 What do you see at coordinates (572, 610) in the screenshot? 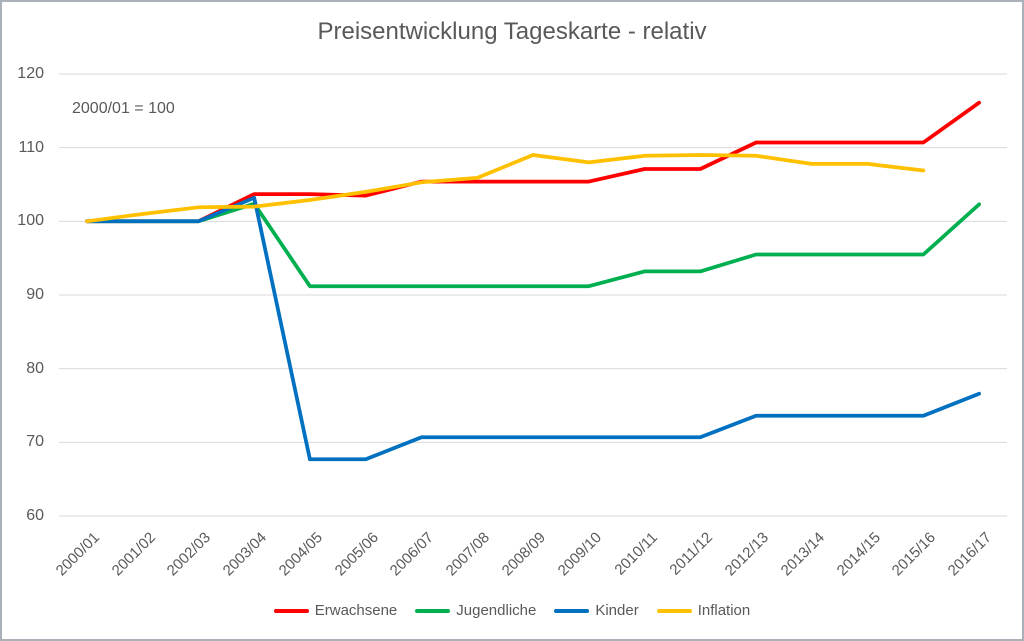
I see `legend-swatch-kinder` at bounding box center [572, 610].